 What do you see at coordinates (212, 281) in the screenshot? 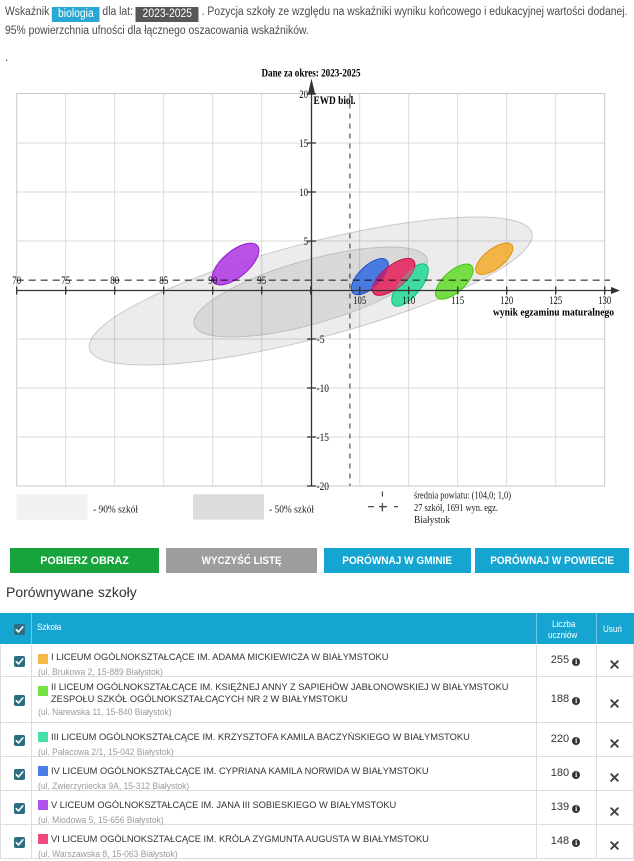
I see `svg-text: 90` at bounding box center [212, 281].